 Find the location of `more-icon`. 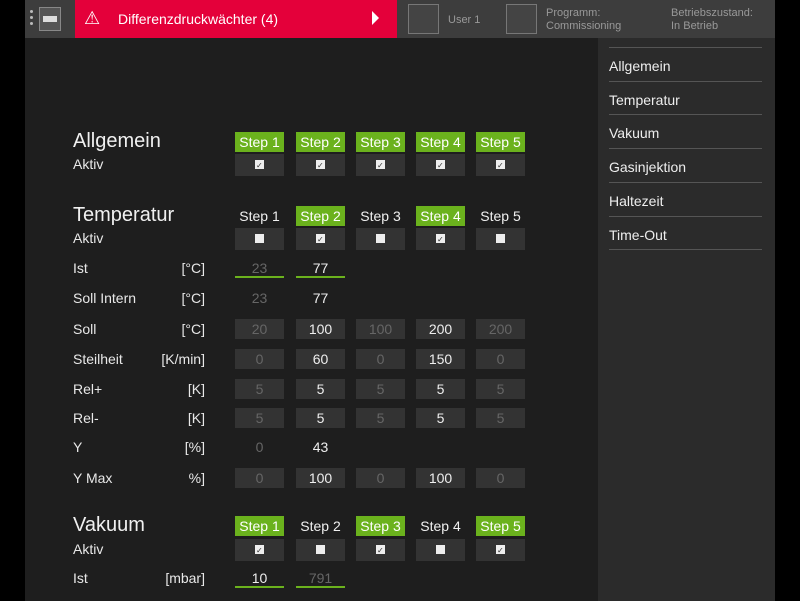

more-icon is located at coordinates (32, 19).